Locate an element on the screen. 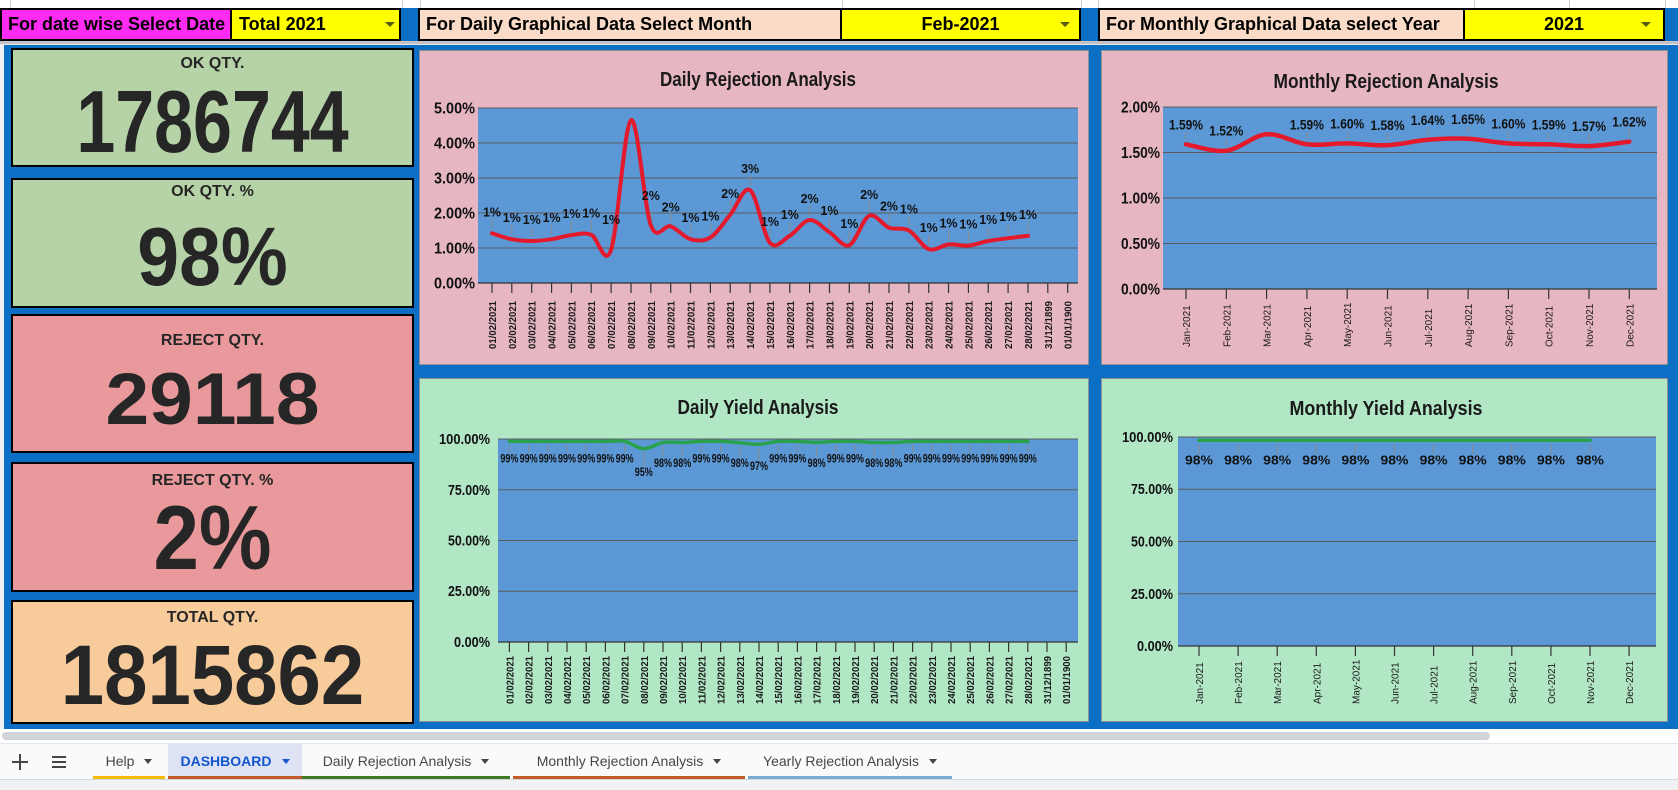 The width and height of the screenshot is (1678, 790). svg-text: 13/02/2021 is located at coordinates (731, 325).